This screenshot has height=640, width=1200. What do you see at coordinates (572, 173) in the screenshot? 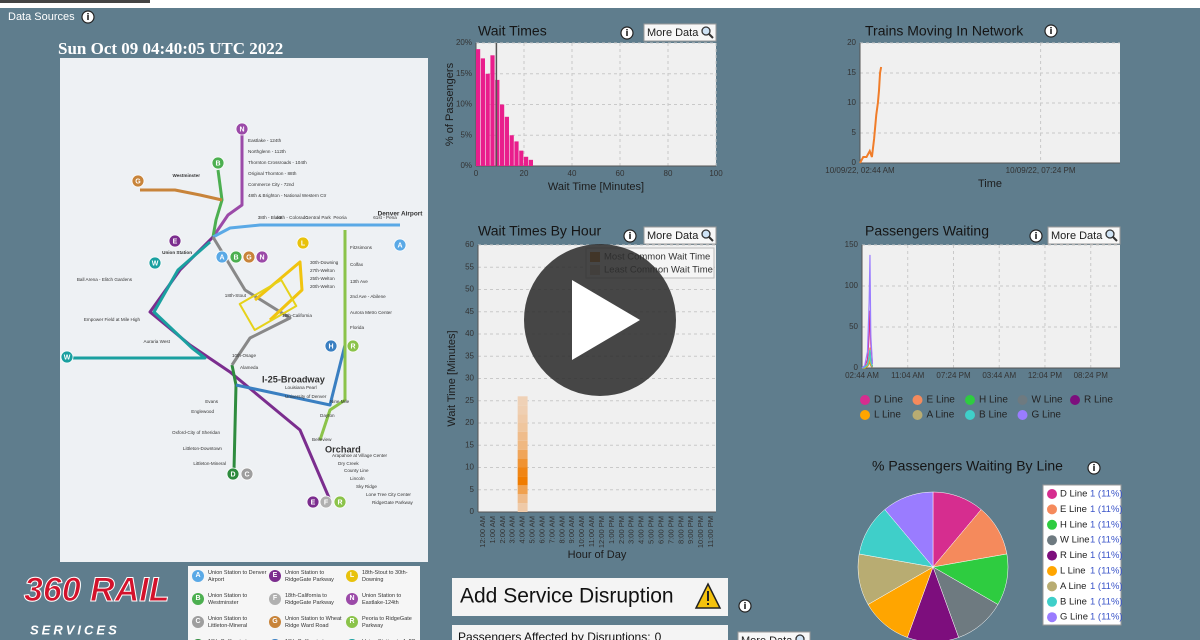
I see `x-tick-label: 40` at bounding box center [572, 173].